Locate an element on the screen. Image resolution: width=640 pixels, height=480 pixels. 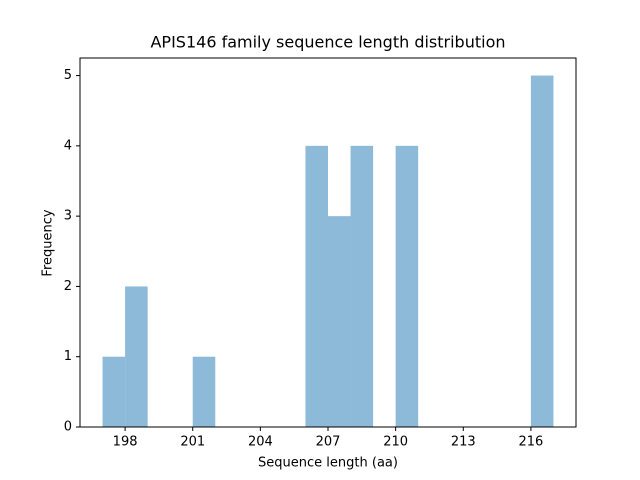
y-tick-label: 1 is located at coordinates (68, 356).